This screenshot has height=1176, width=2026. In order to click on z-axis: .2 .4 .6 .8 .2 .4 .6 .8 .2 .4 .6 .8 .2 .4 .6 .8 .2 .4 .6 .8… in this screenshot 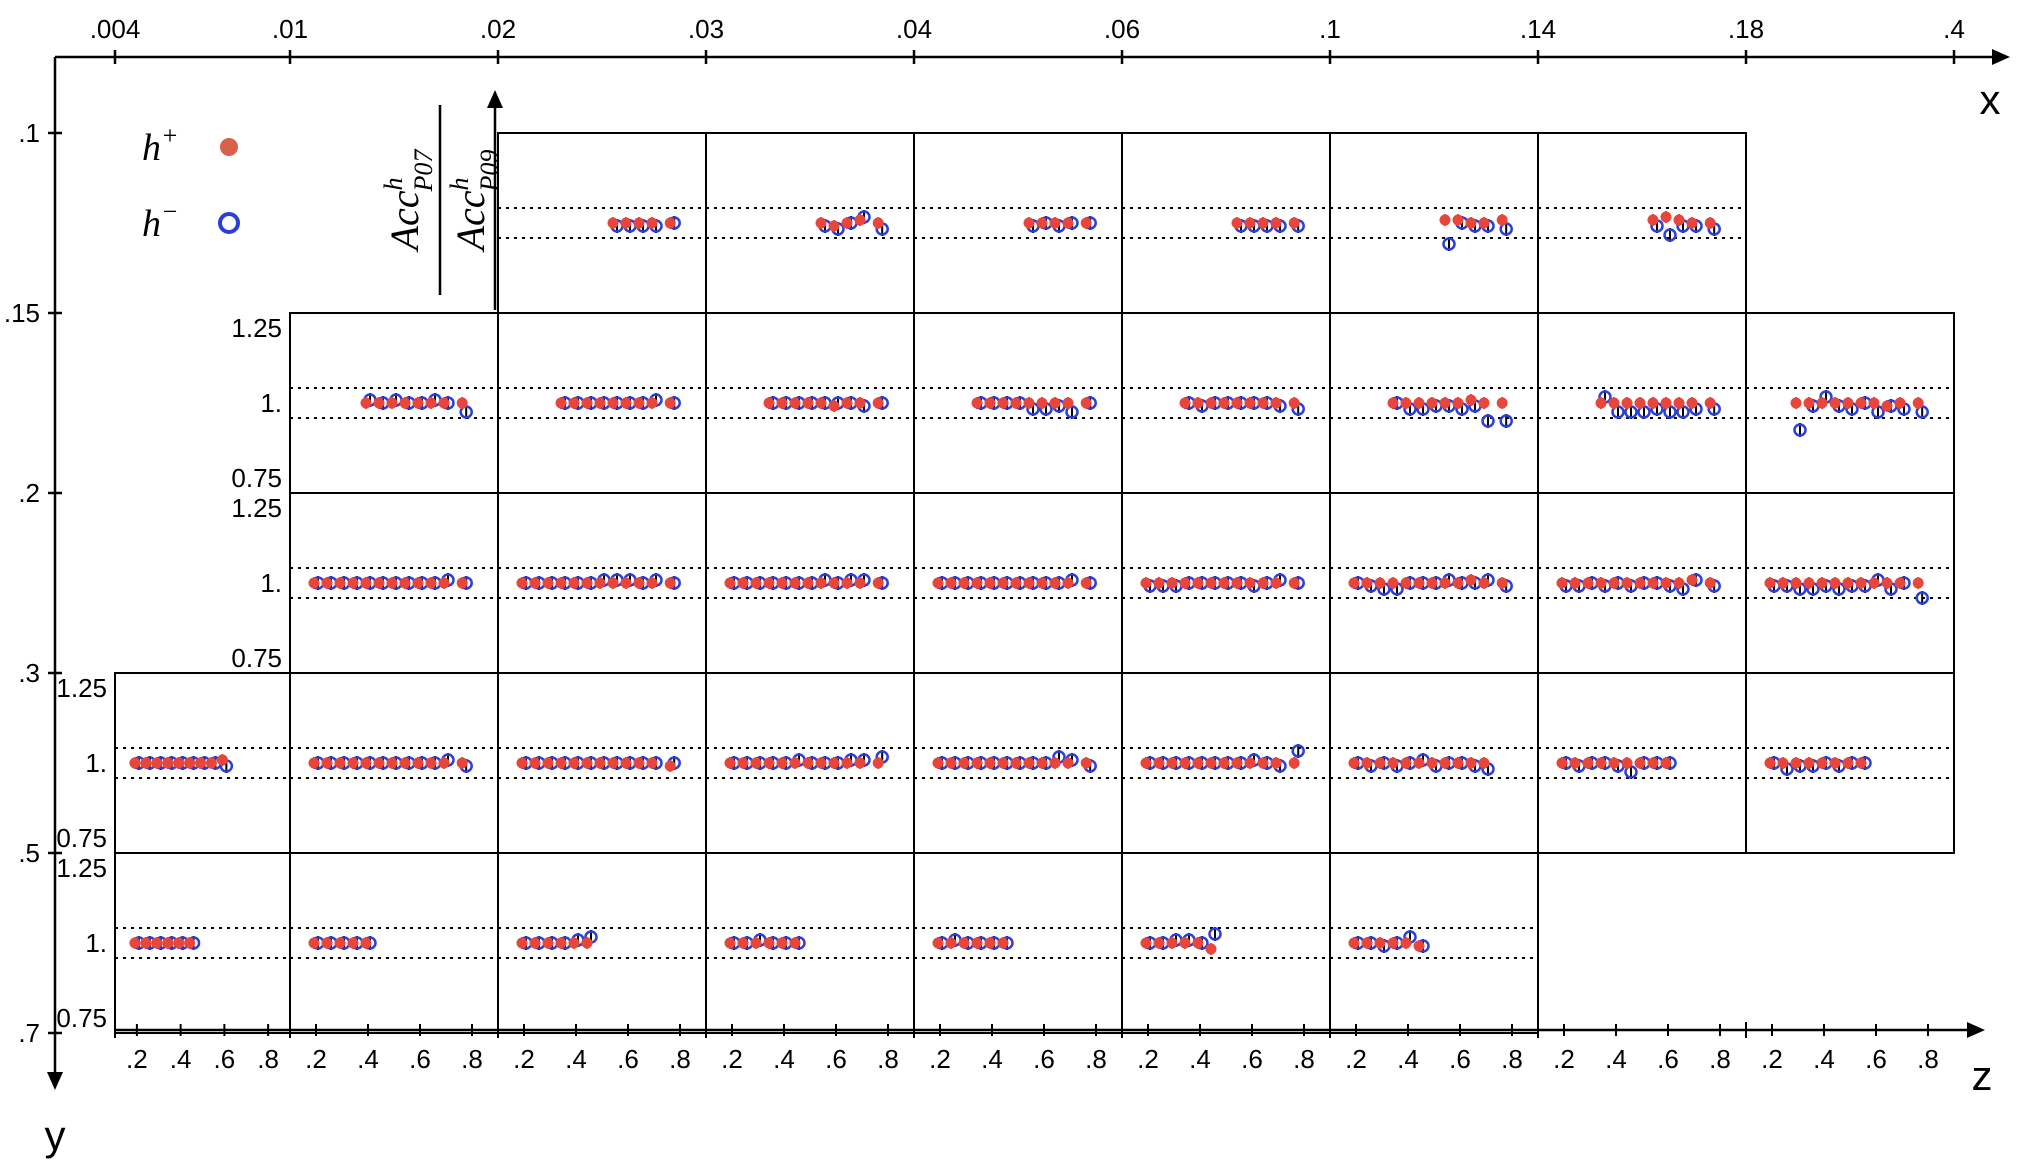, I will do `click(1053, 1060)`.